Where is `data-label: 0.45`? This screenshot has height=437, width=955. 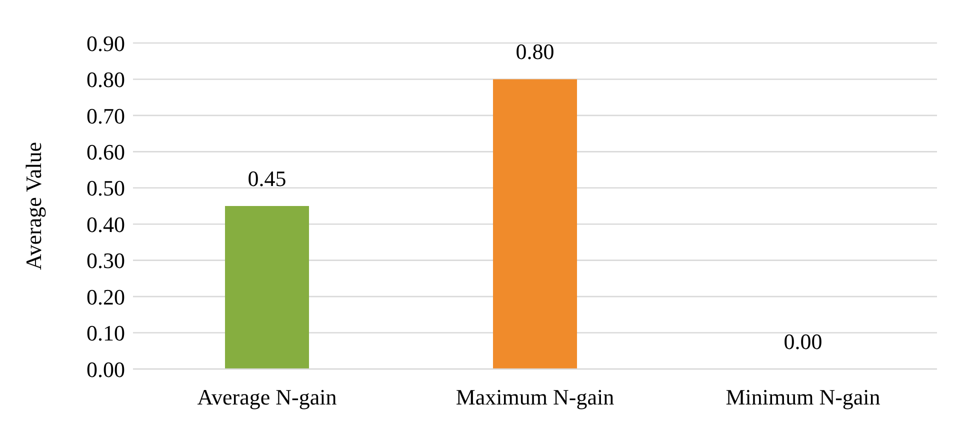
data-label: 0.45 is located at coordinates (267, 178).